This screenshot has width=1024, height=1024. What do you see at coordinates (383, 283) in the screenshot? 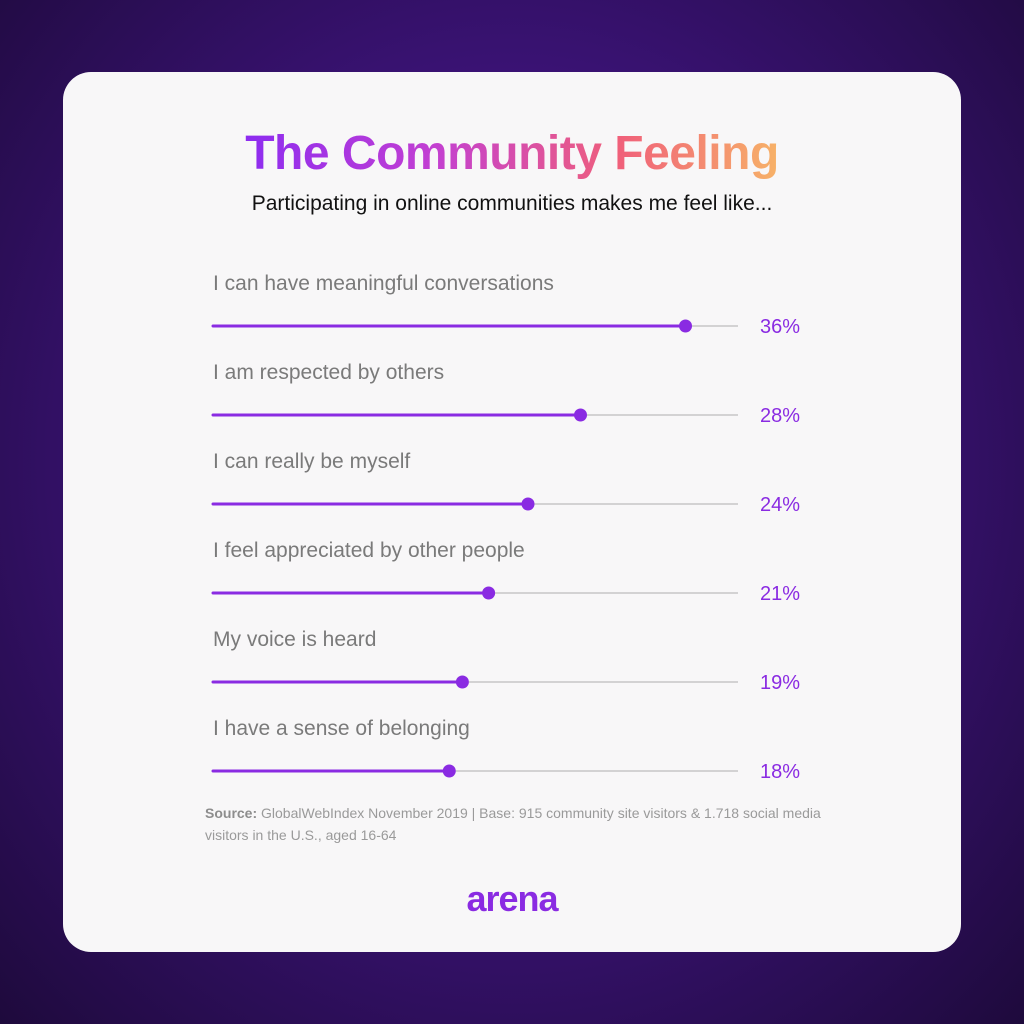
I see `bar-label: I can have meaningful conversations` at bounding box center [383, 283].